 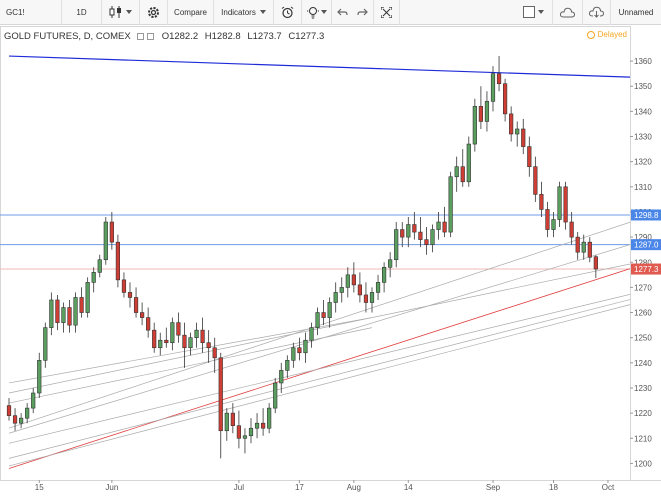 What do you see at coordinates (323, 66) in the screenshot?
I see `trend-line` at bounding box center [323, 66].